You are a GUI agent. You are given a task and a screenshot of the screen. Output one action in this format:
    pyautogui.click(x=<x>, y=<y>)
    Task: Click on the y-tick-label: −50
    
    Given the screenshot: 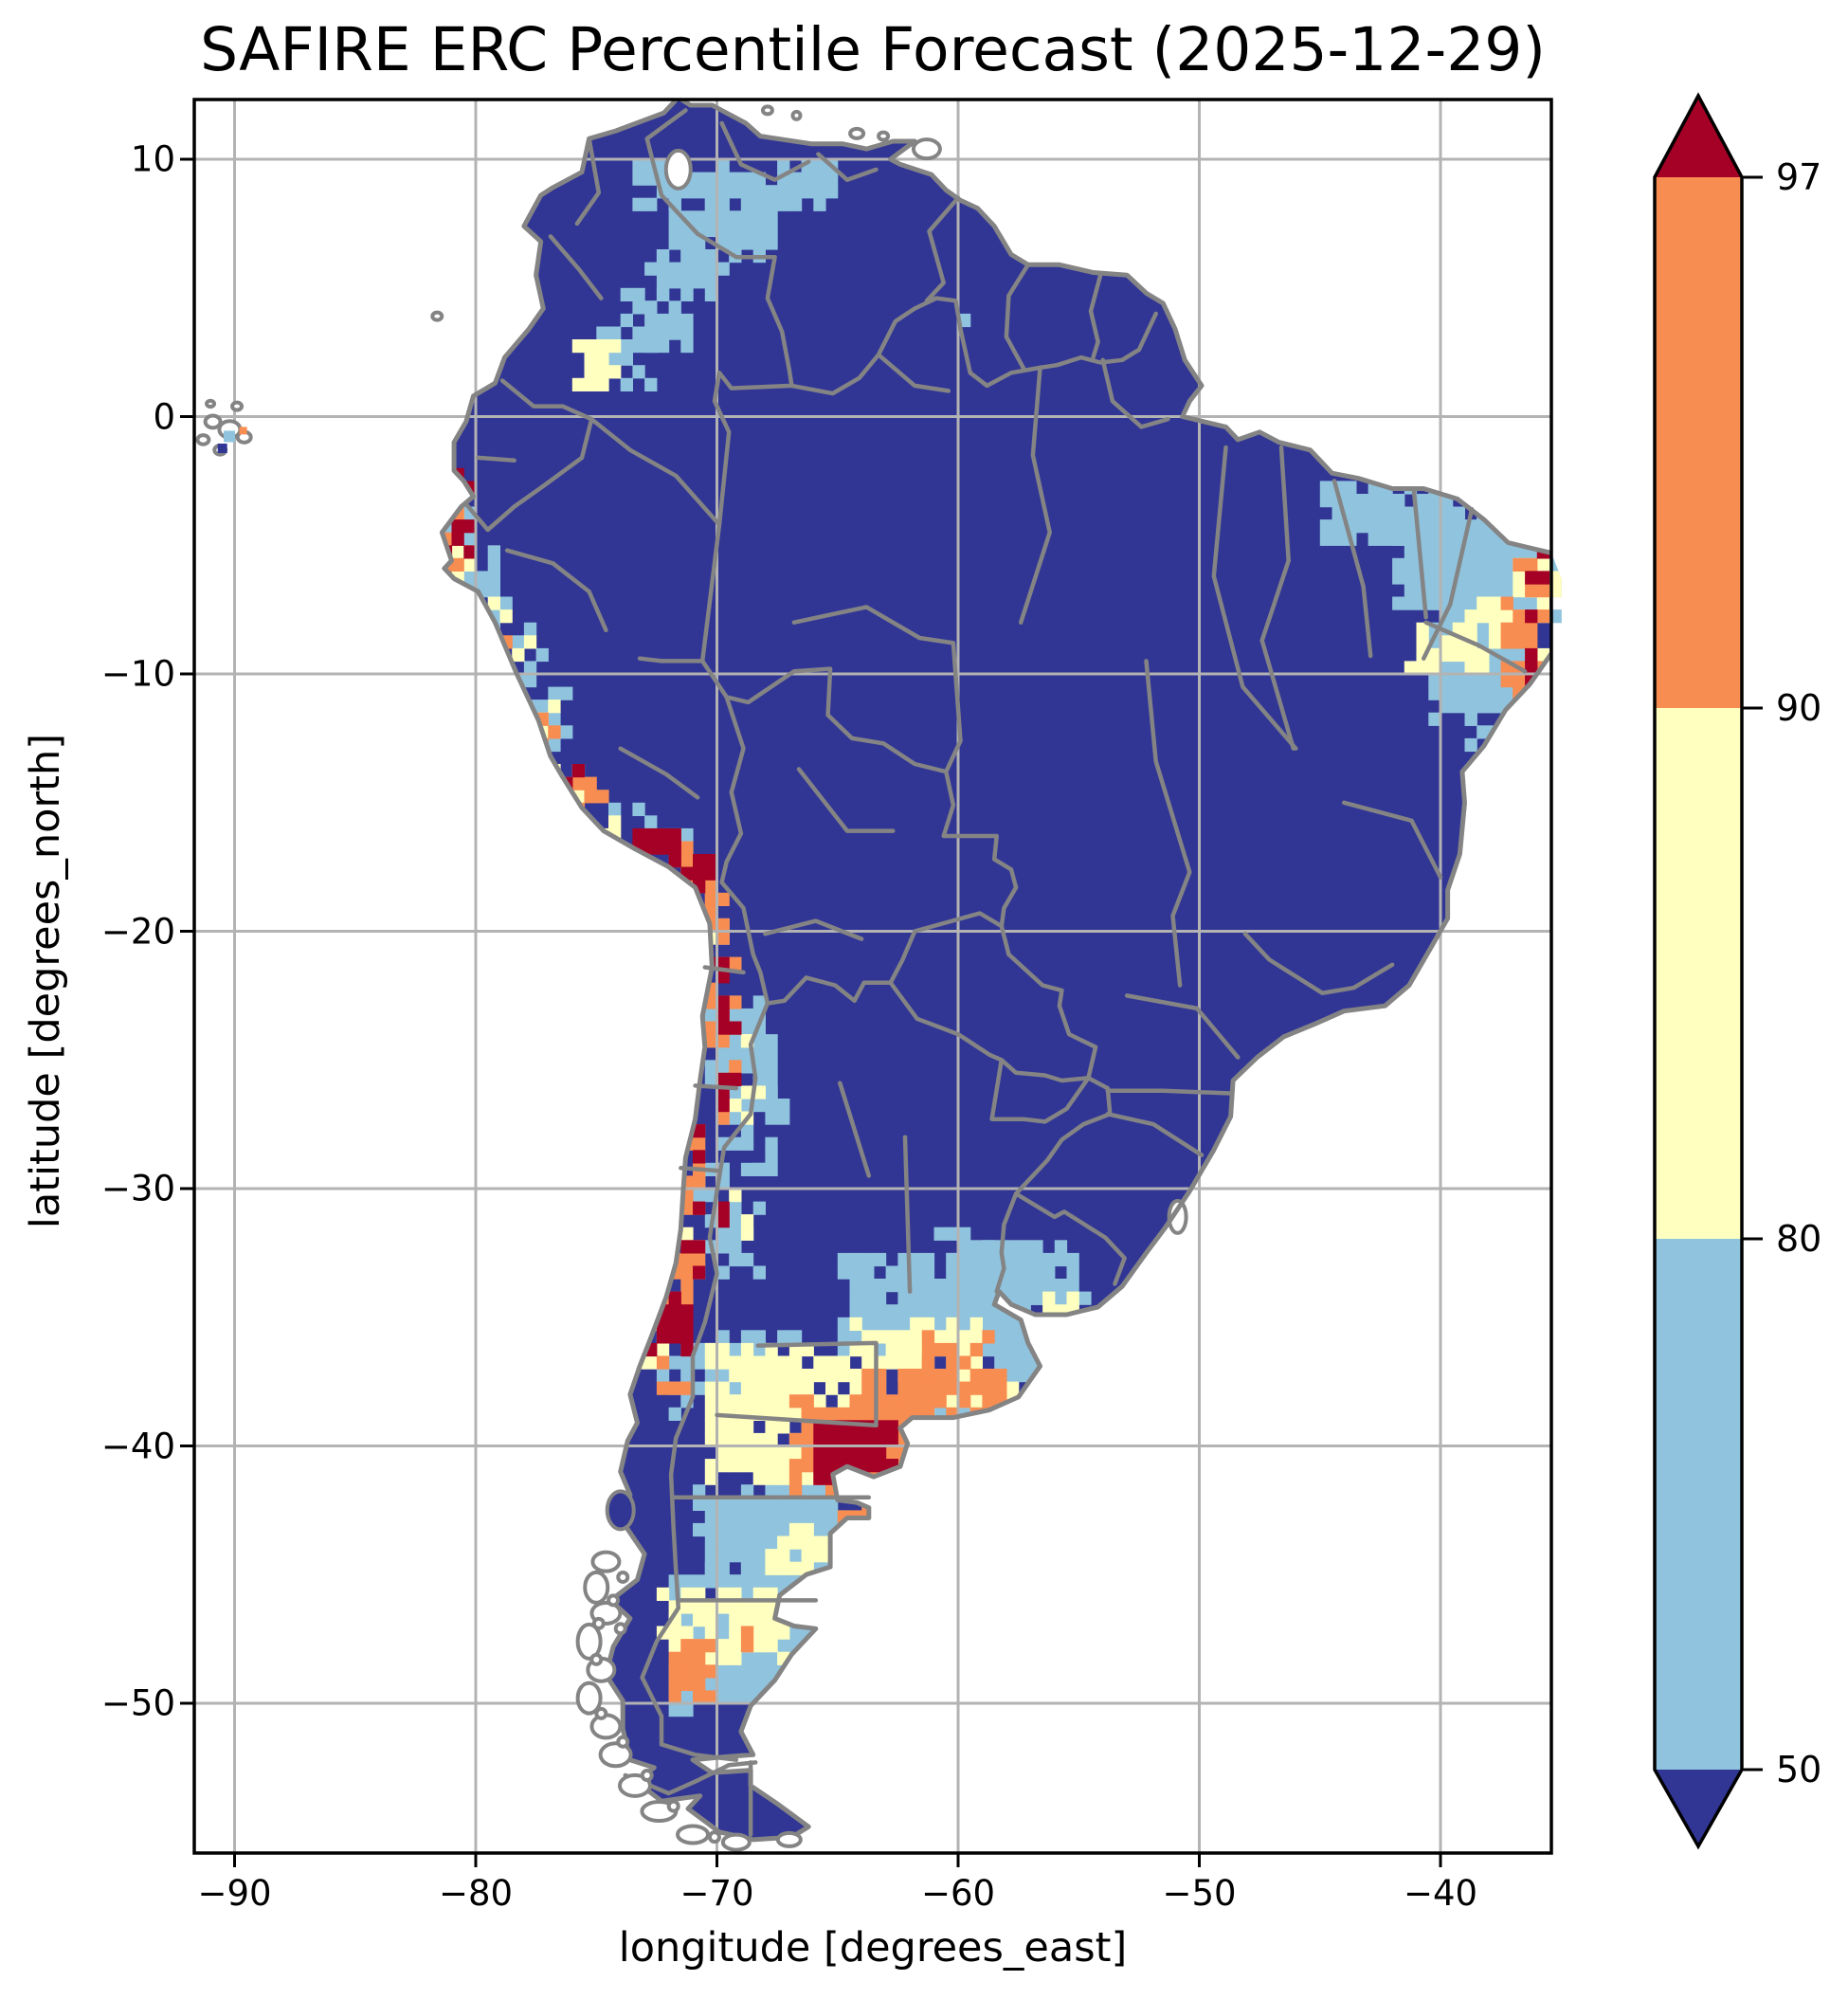 What is the action you would take?
    pyautogui.click(x=137, y=1703)
    